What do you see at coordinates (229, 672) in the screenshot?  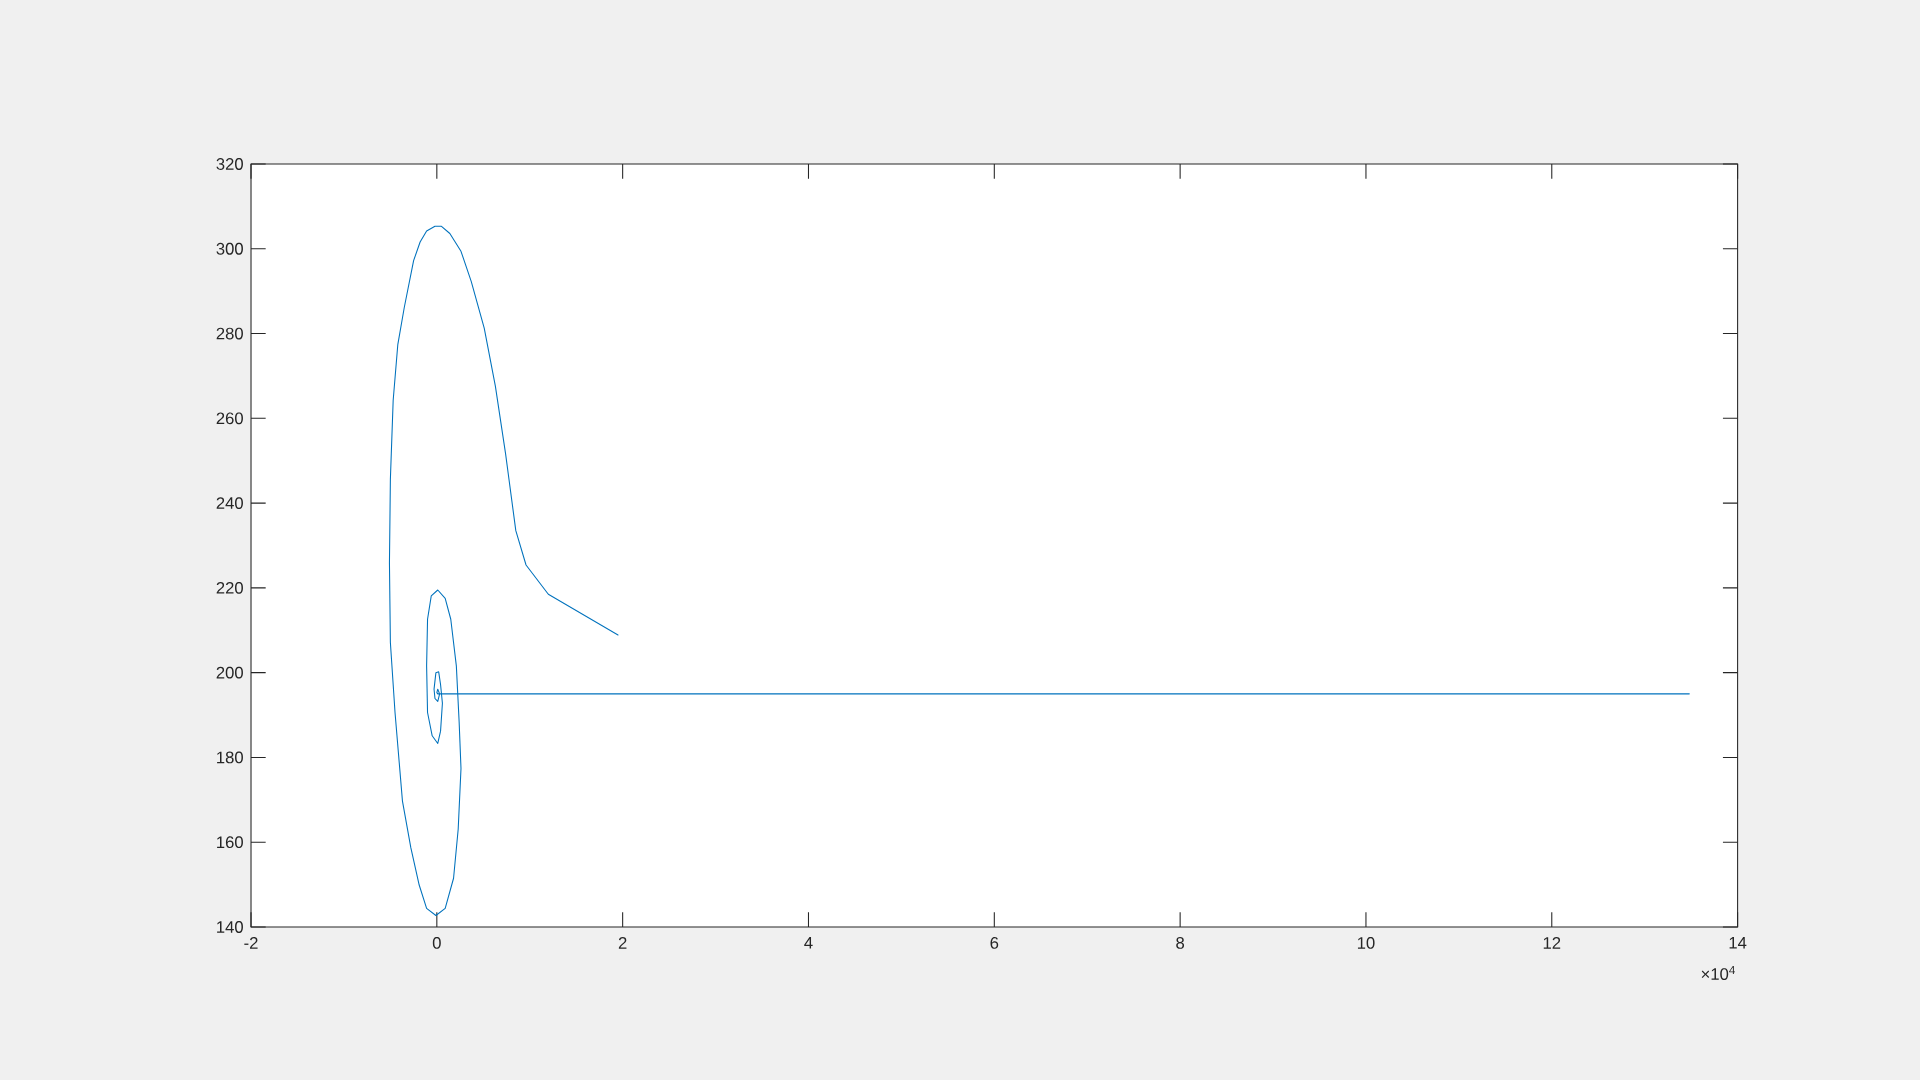 I see `y-tick-label: 200` at bounding box center [229, 672].